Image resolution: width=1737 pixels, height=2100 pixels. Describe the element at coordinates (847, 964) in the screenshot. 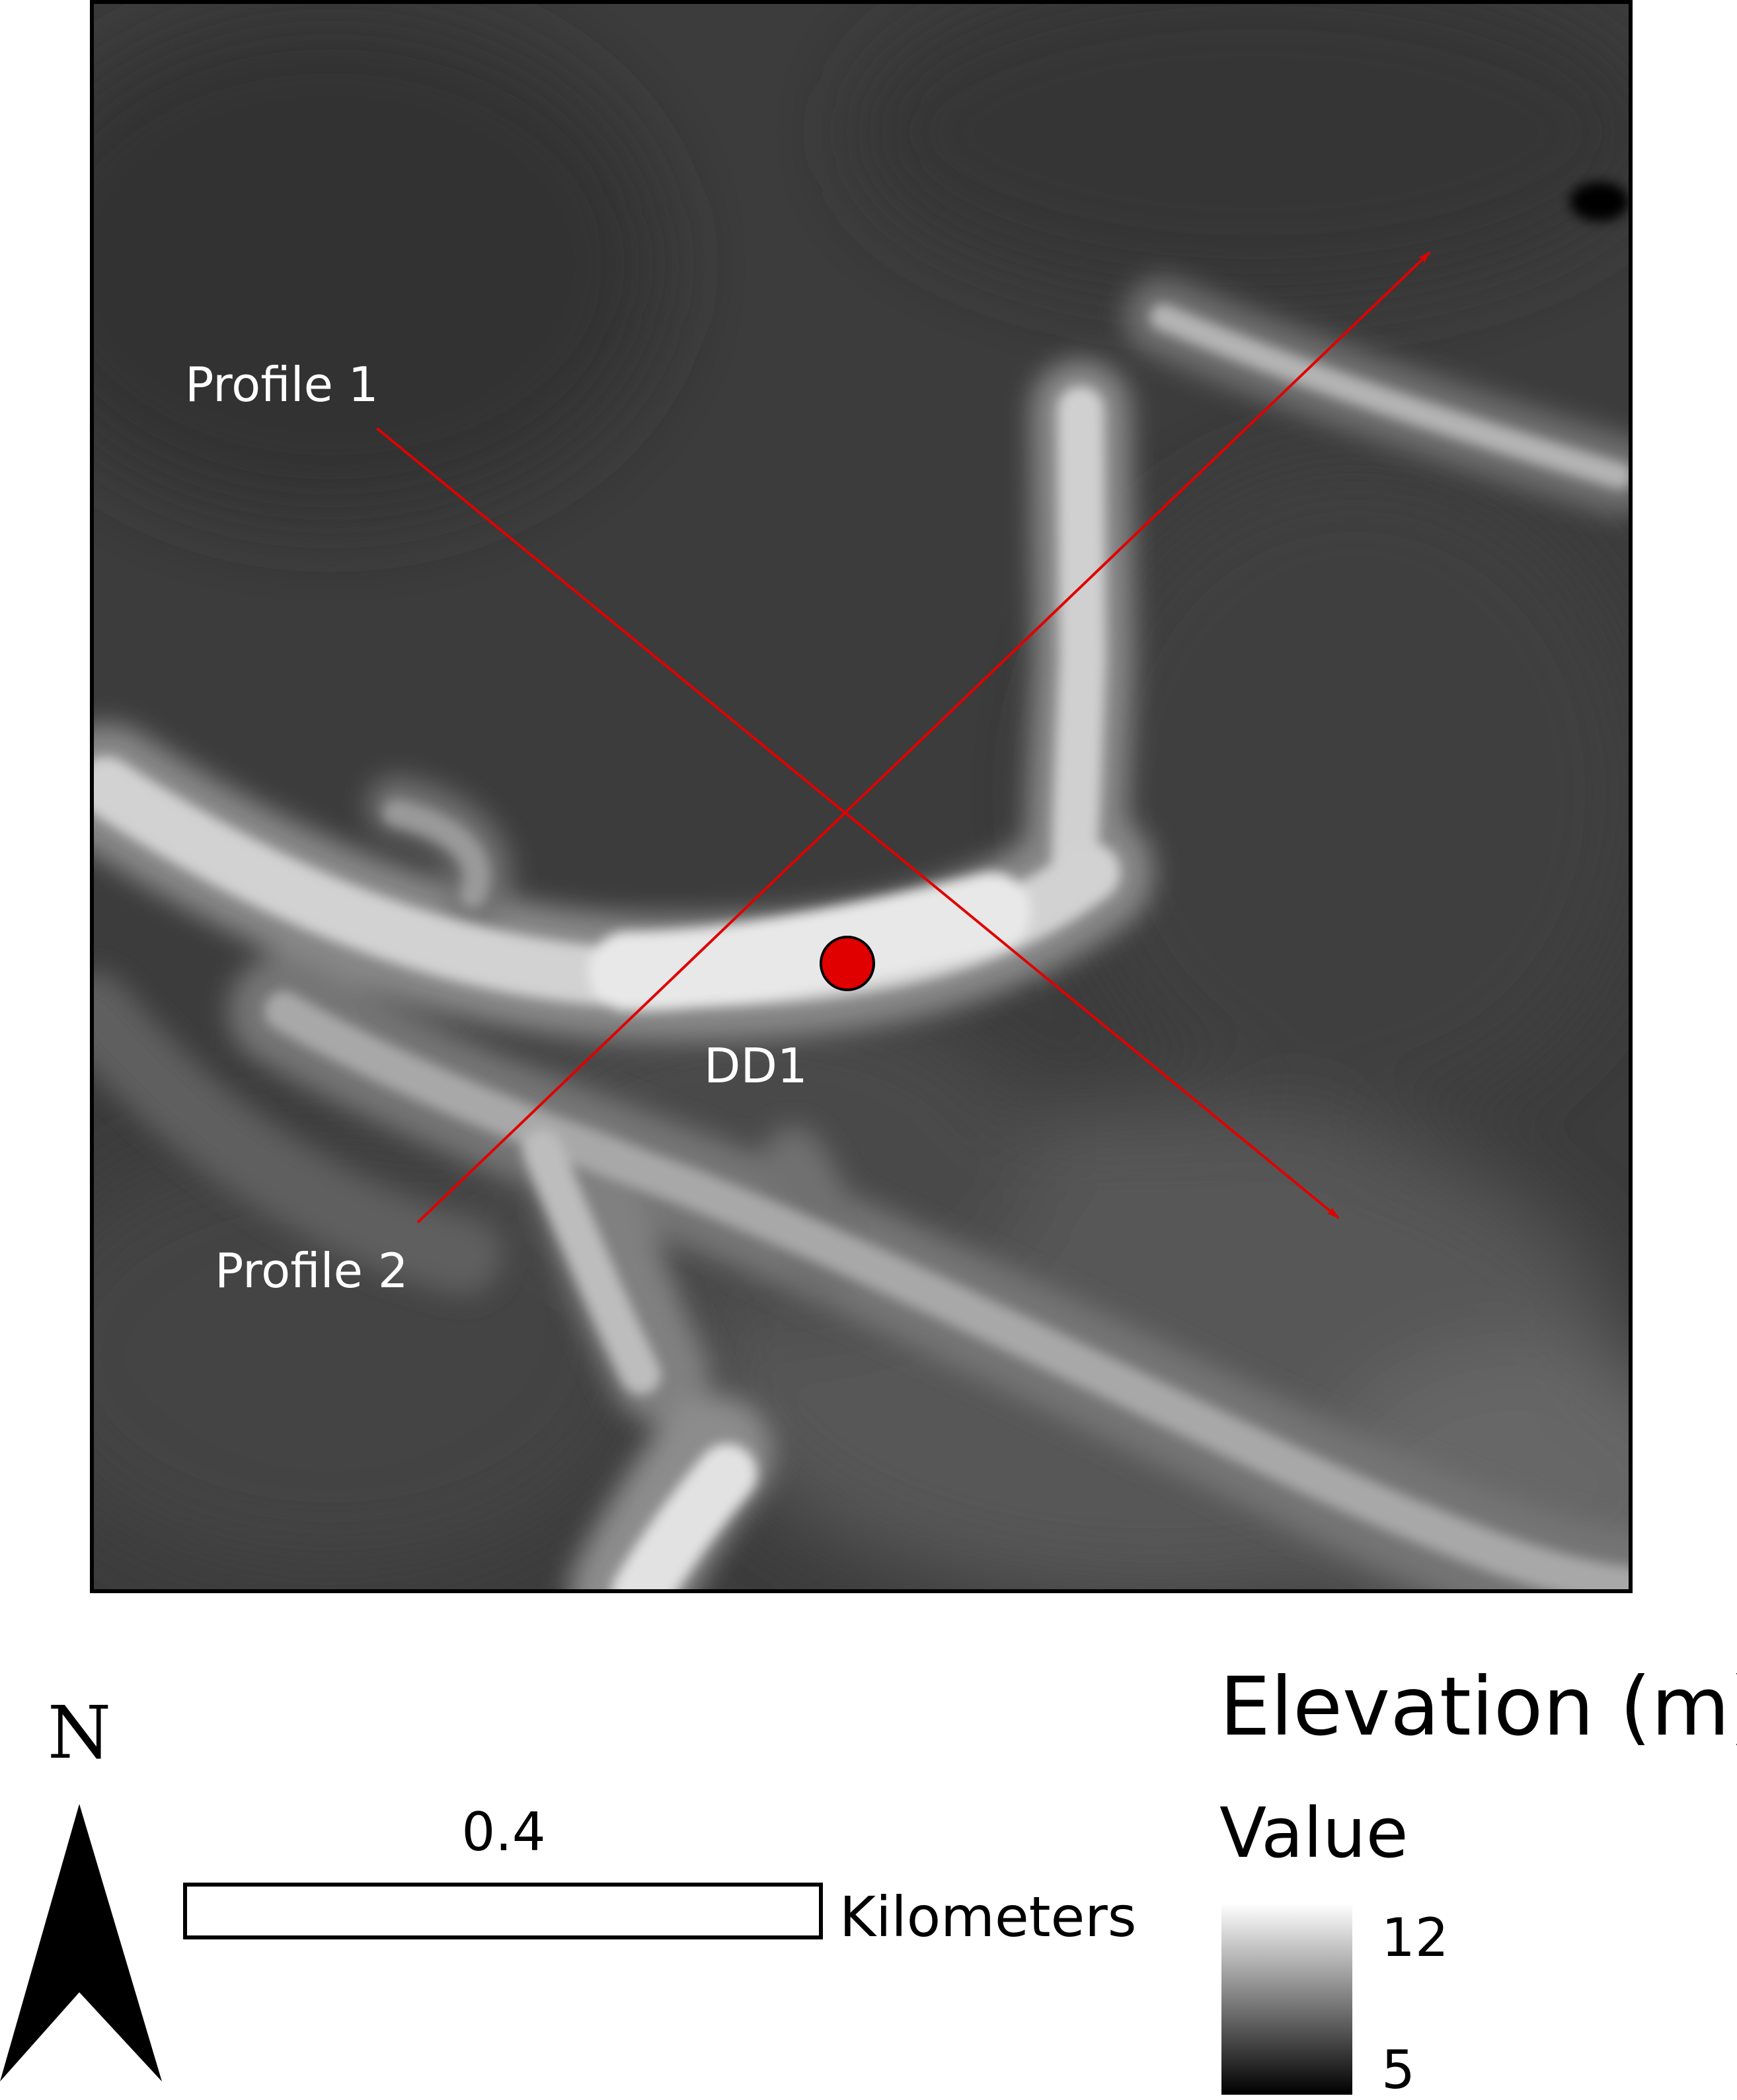

I see `site-marker-dd1` at that location.